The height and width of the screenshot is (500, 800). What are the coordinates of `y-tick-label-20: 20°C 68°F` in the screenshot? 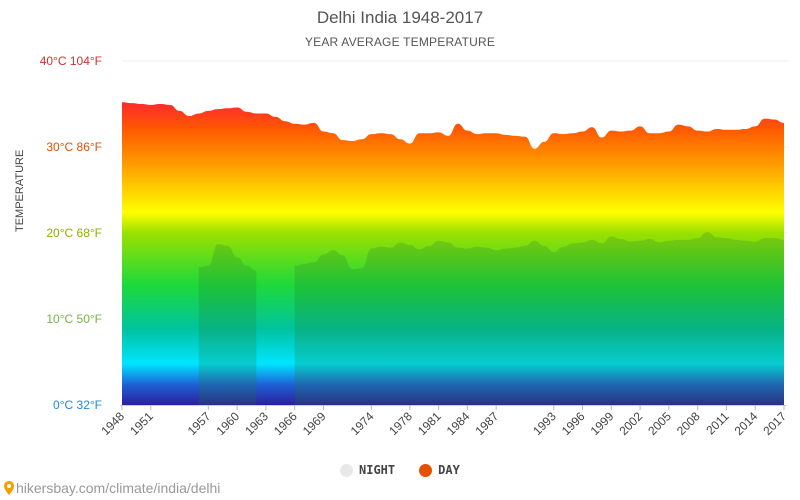 It's located at (74, 233).